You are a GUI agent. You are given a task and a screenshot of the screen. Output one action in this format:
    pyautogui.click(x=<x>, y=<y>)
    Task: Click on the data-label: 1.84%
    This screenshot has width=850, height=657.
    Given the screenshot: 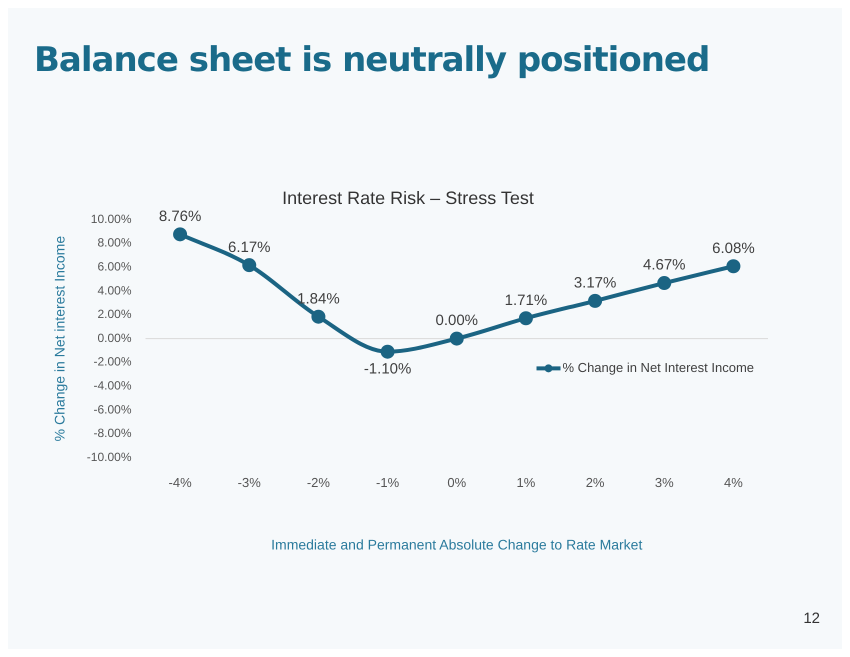 What is the action you would take?
    pyautogui.click(x=318, y=299)
    